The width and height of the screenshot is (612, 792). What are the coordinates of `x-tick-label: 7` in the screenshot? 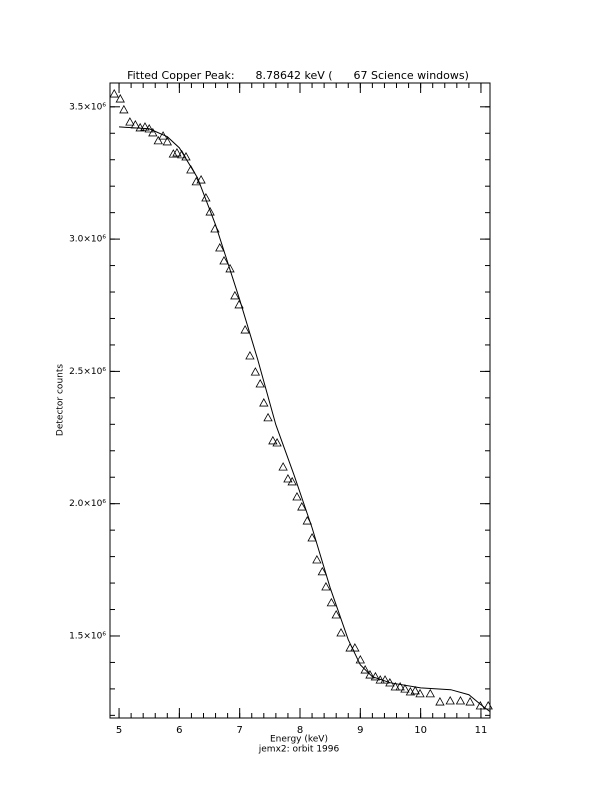 It's located at (239, 730).